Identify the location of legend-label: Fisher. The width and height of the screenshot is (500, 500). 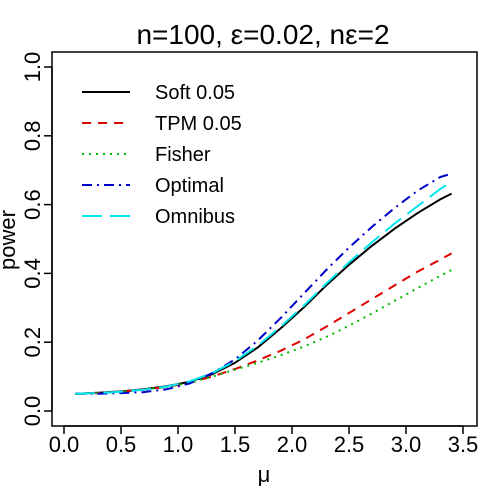
(183, 155).